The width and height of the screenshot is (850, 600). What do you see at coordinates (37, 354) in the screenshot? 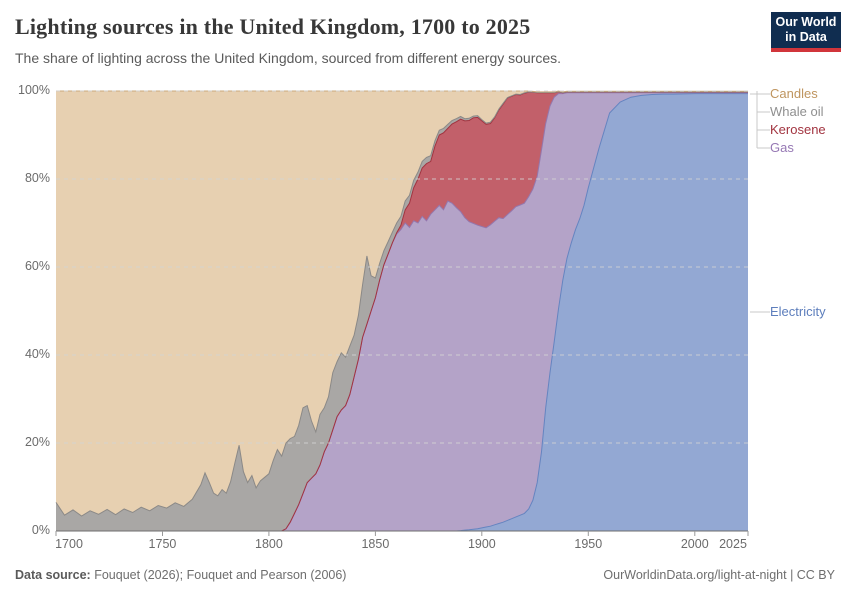
I see `y-axis-label-40: 40%` at bounding box center [37, 354].